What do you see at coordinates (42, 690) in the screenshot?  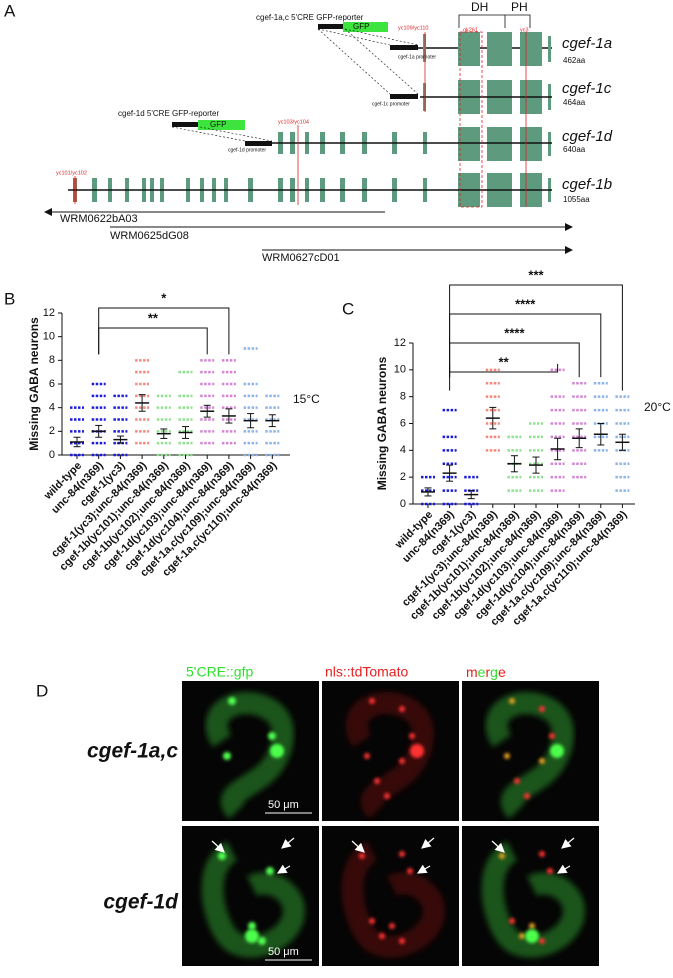 I see `panel-label: D` at bounding box center [42, 690].